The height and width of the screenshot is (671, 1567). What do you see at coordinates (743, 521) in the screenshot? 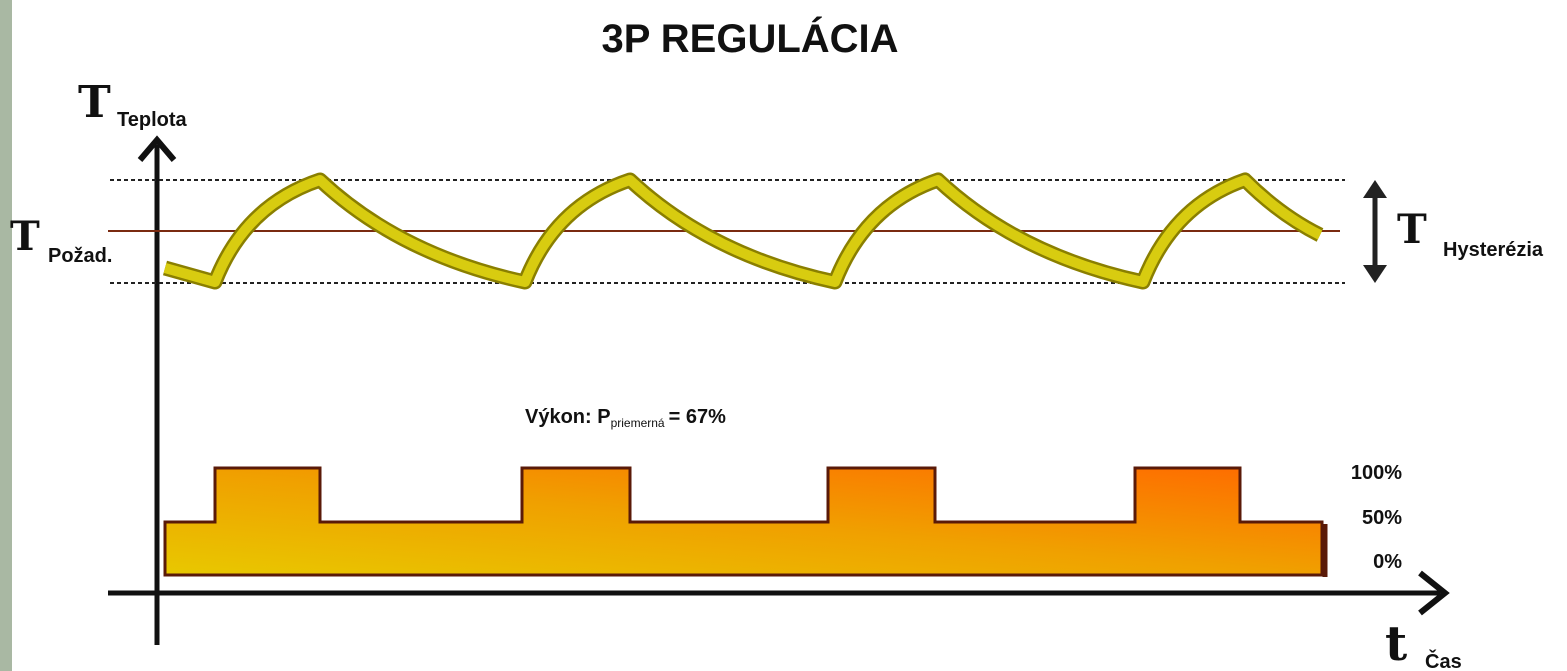
I see `power-profile` at bounding box center [743, 521].